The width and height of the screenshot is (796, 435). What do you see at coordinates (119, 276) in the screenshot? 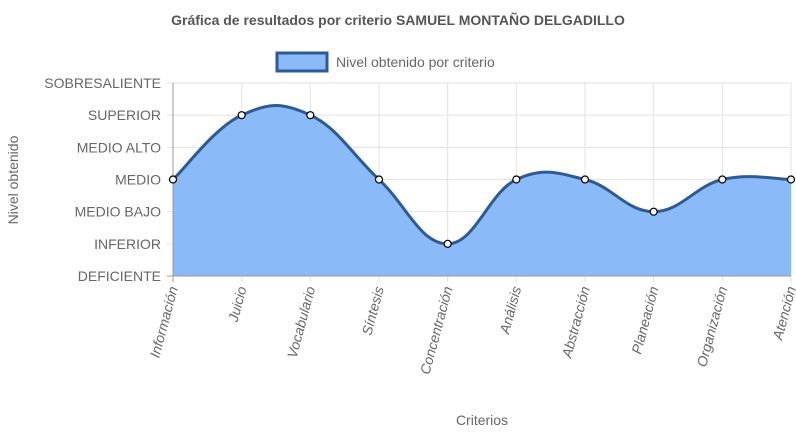
I see `y-tick-label: DEFICIENTE` at bounding box center [119, 276].